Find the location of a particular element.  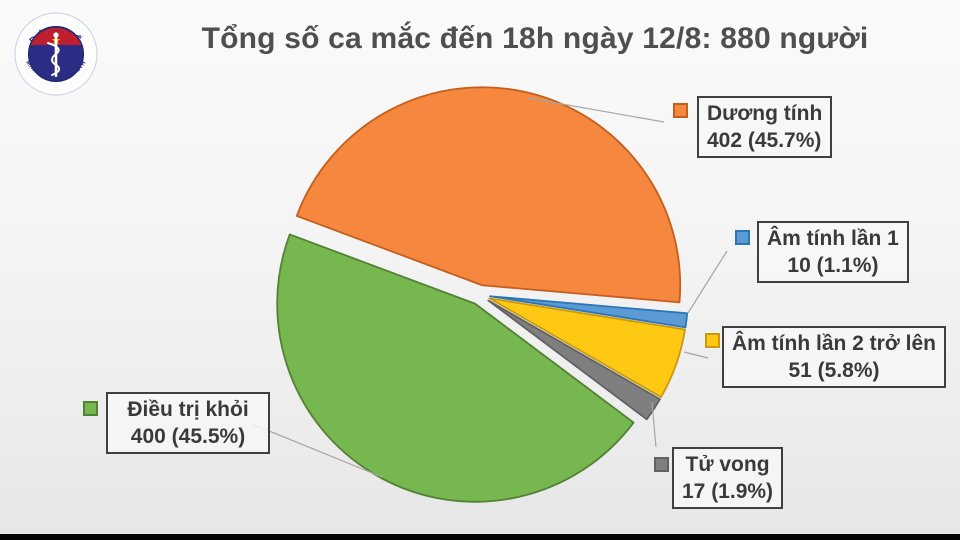

label-title: Tử vong is located at coordinates (727, 464).